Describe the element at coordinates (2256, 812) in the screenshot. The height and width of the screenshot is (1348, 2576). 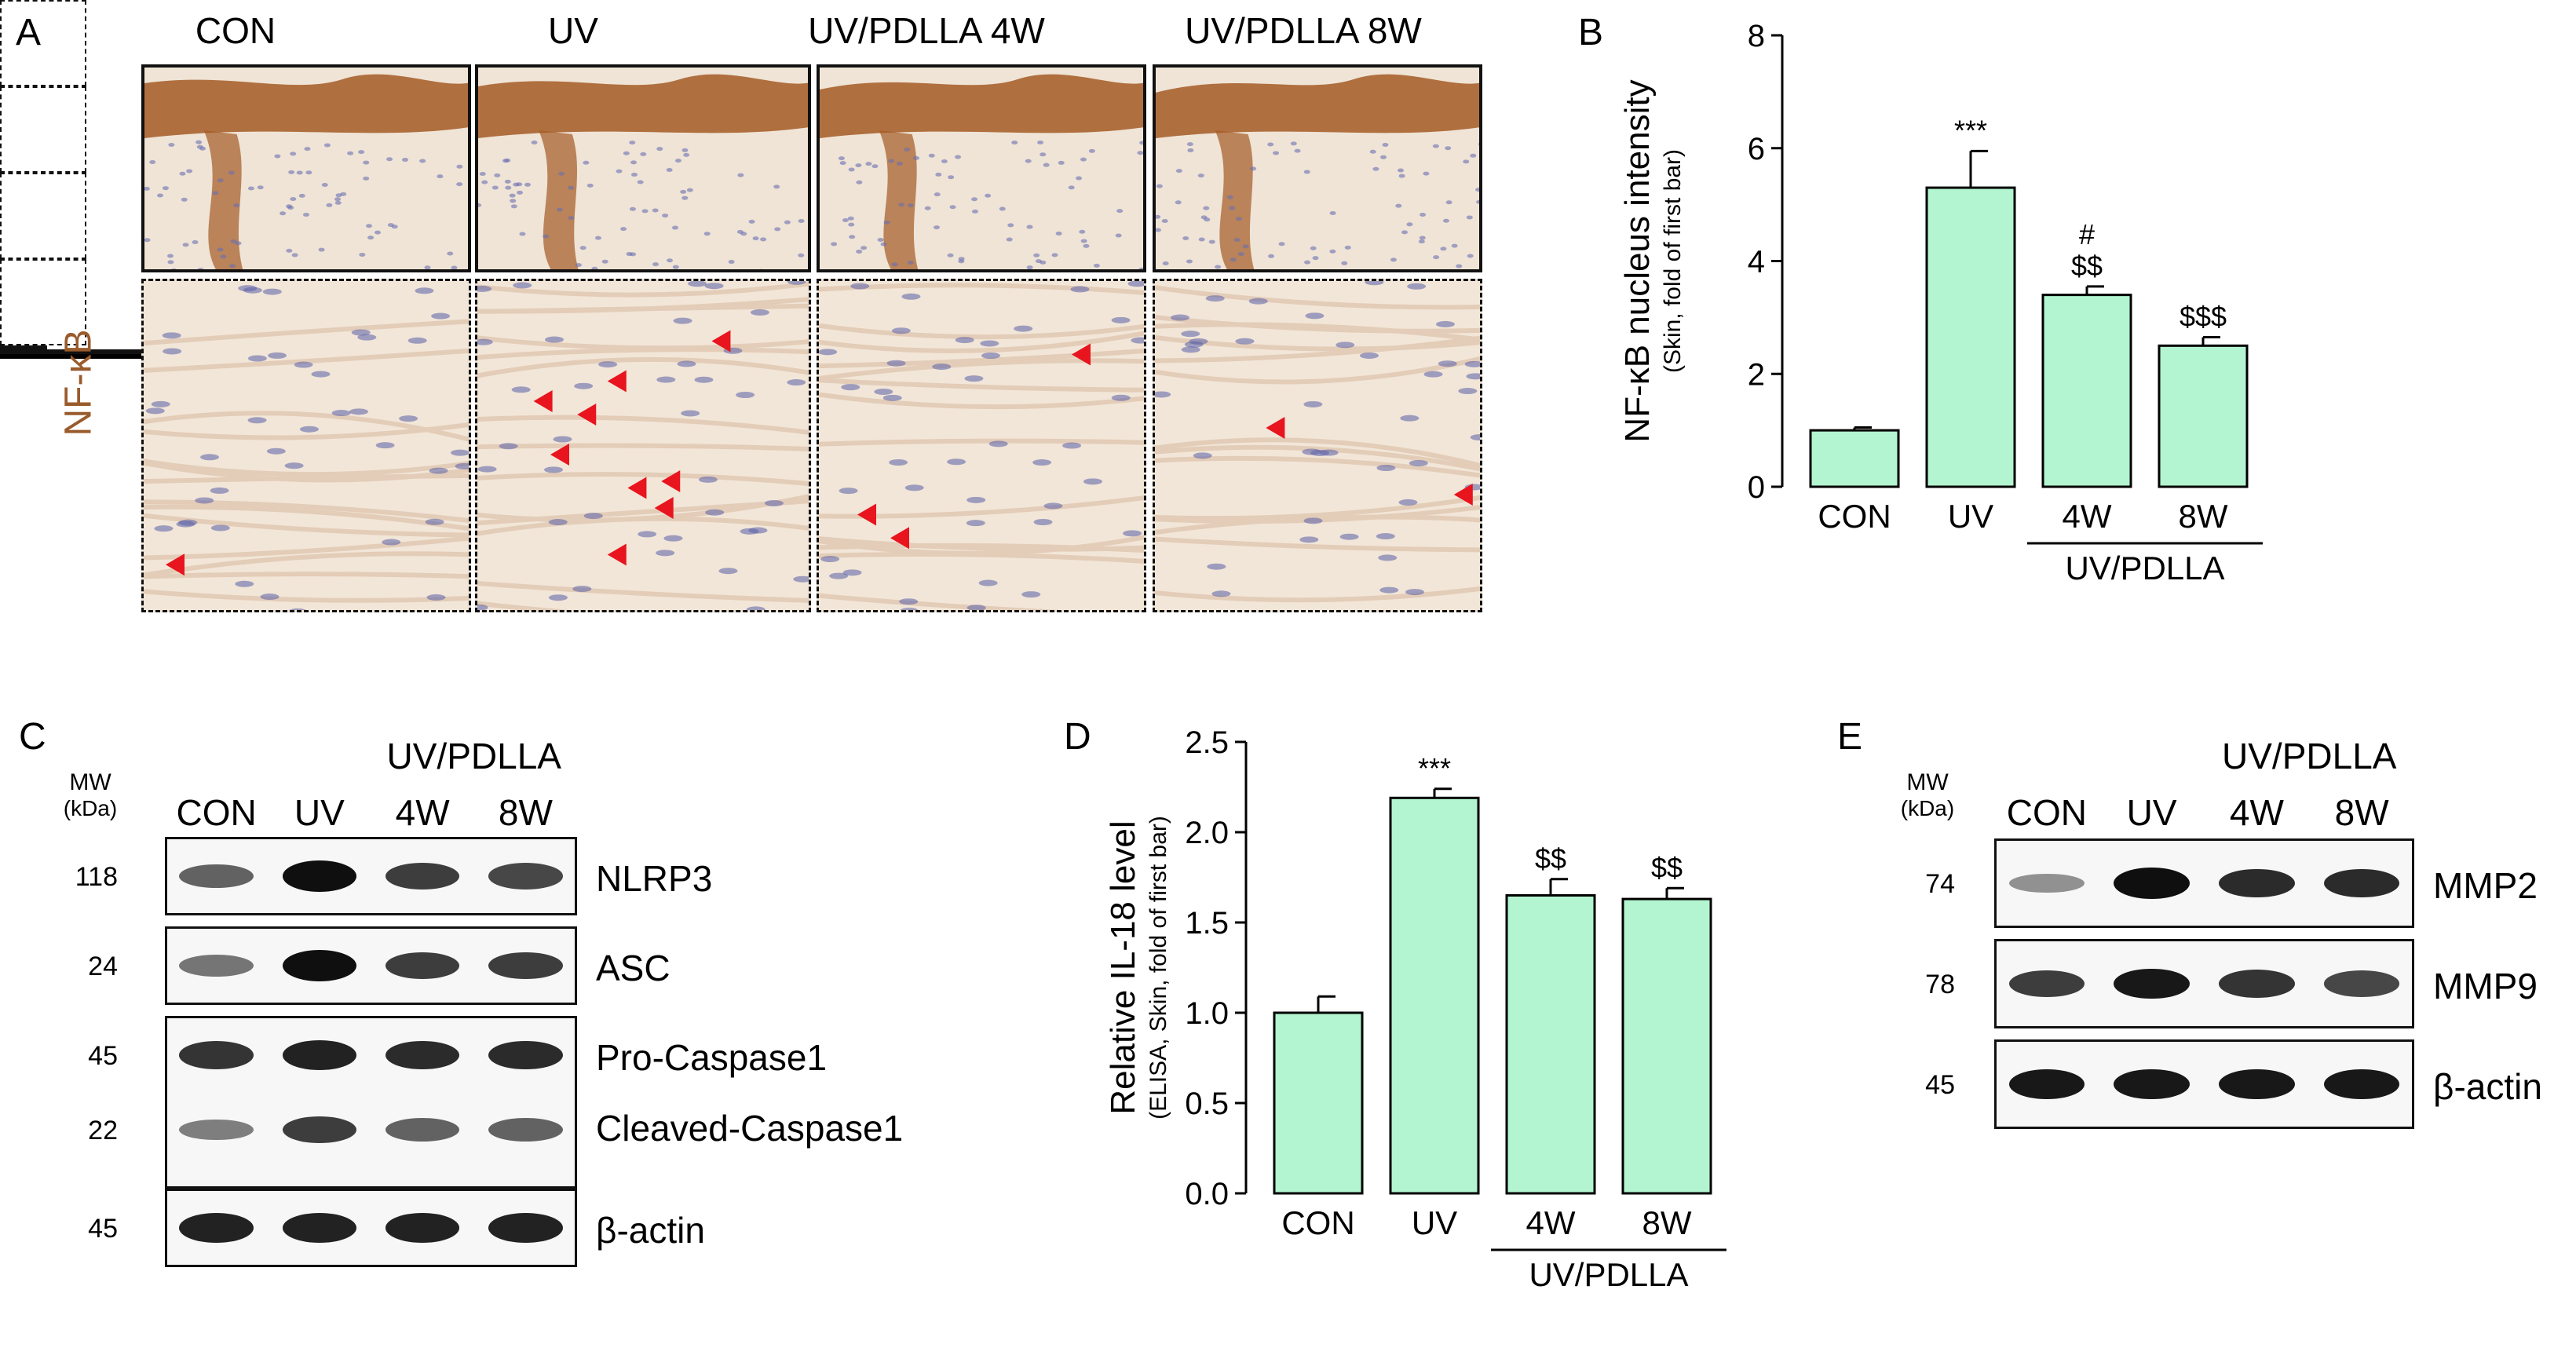
I see `lane-label: 4W` at that location.